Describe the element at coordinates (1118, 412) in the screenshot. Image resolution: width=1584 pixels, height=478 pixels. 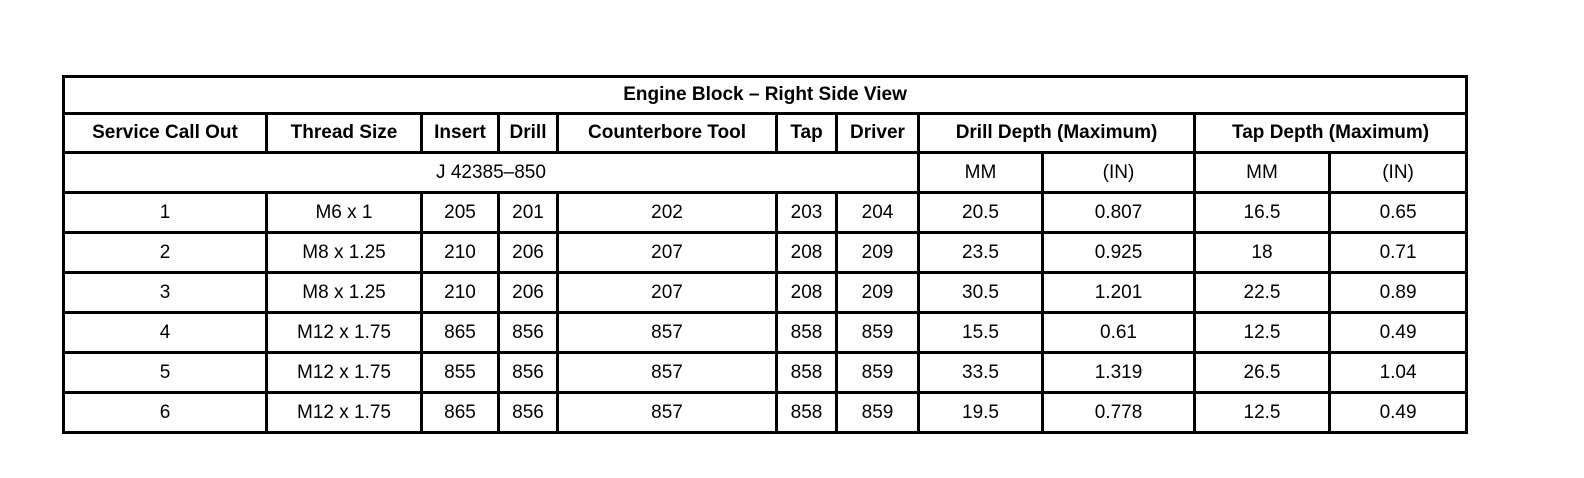
I see `cell-drill-depth-in: 0.778` at that location.